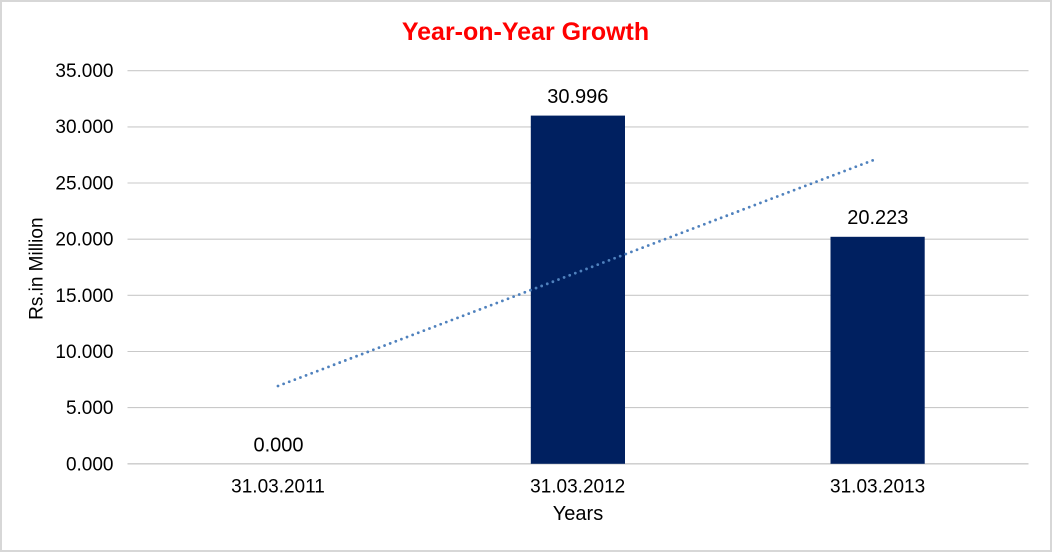  Describe the element at coordinates (577, 97) in the screenshot. I see `svg-text: 30.996` at that location.